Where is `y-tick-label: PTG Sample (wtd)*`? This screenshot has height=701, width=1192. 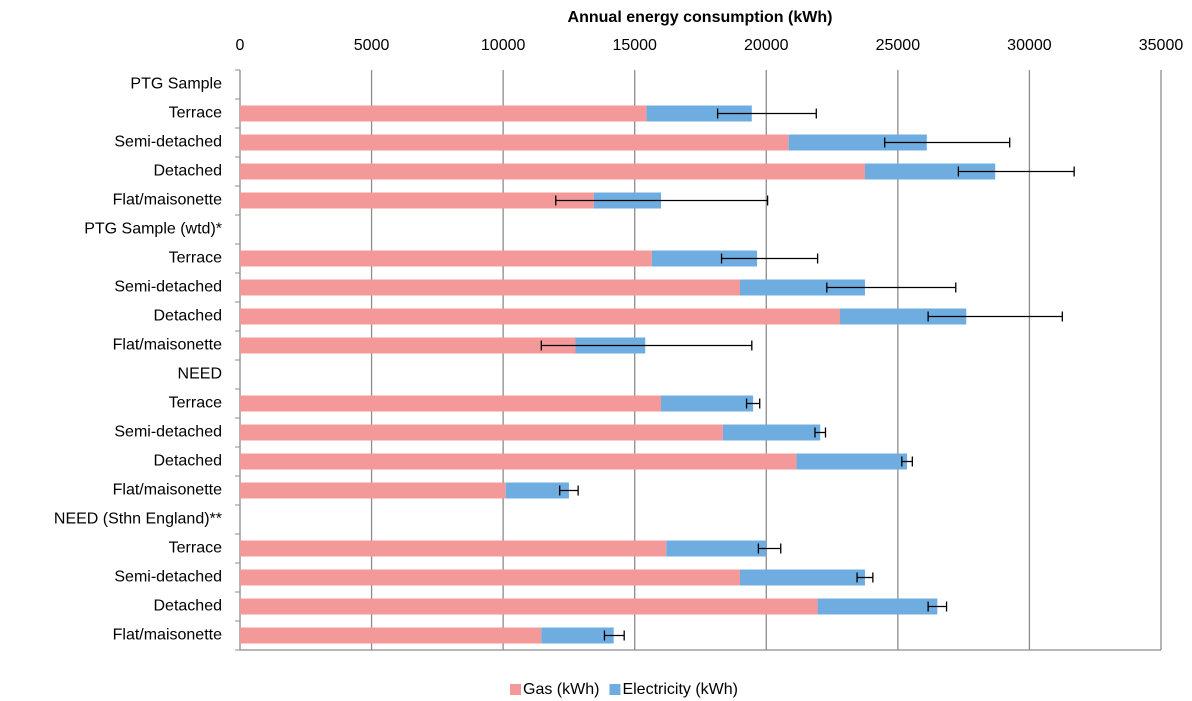 y-tick-label: PTG Sample (wtd)* is located at coordinates (153, 229).